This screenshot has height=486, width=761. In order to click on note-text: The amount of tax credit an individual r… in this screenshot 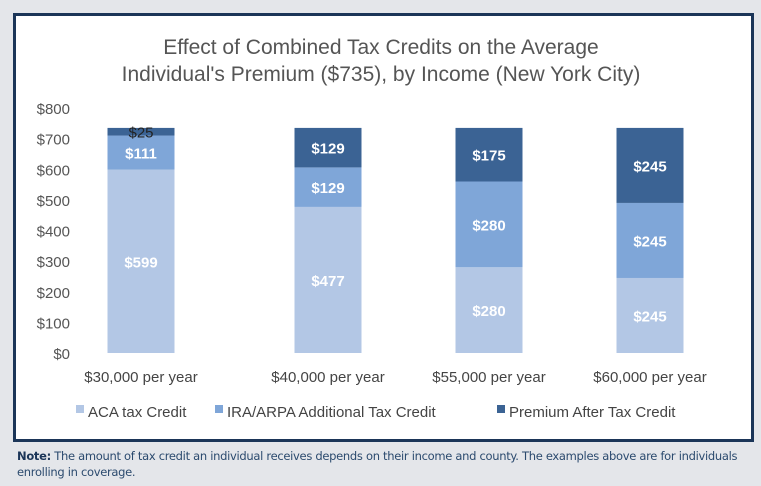, I will do `click(377, 464)`.